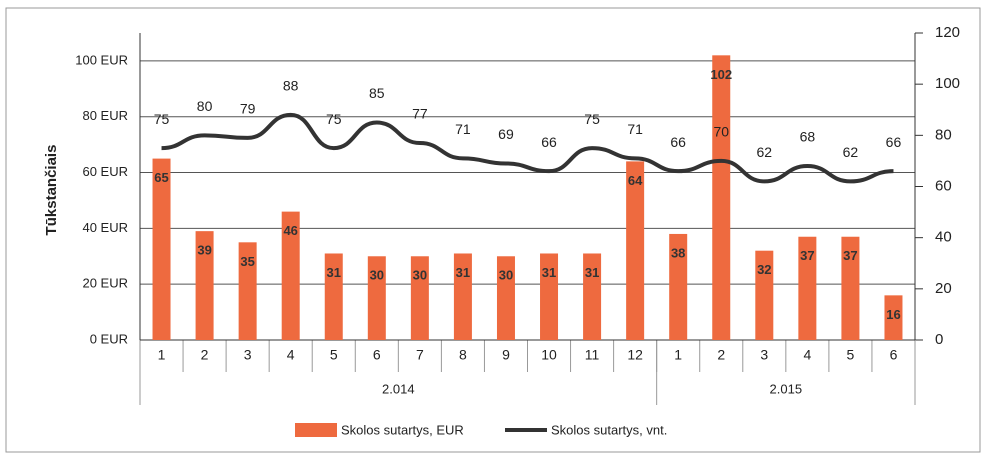 This screenshot has height=456, width=986. Describe the element at coordinates (377, 93) in the screenshot. I see `line-value-label: 85` at that location.